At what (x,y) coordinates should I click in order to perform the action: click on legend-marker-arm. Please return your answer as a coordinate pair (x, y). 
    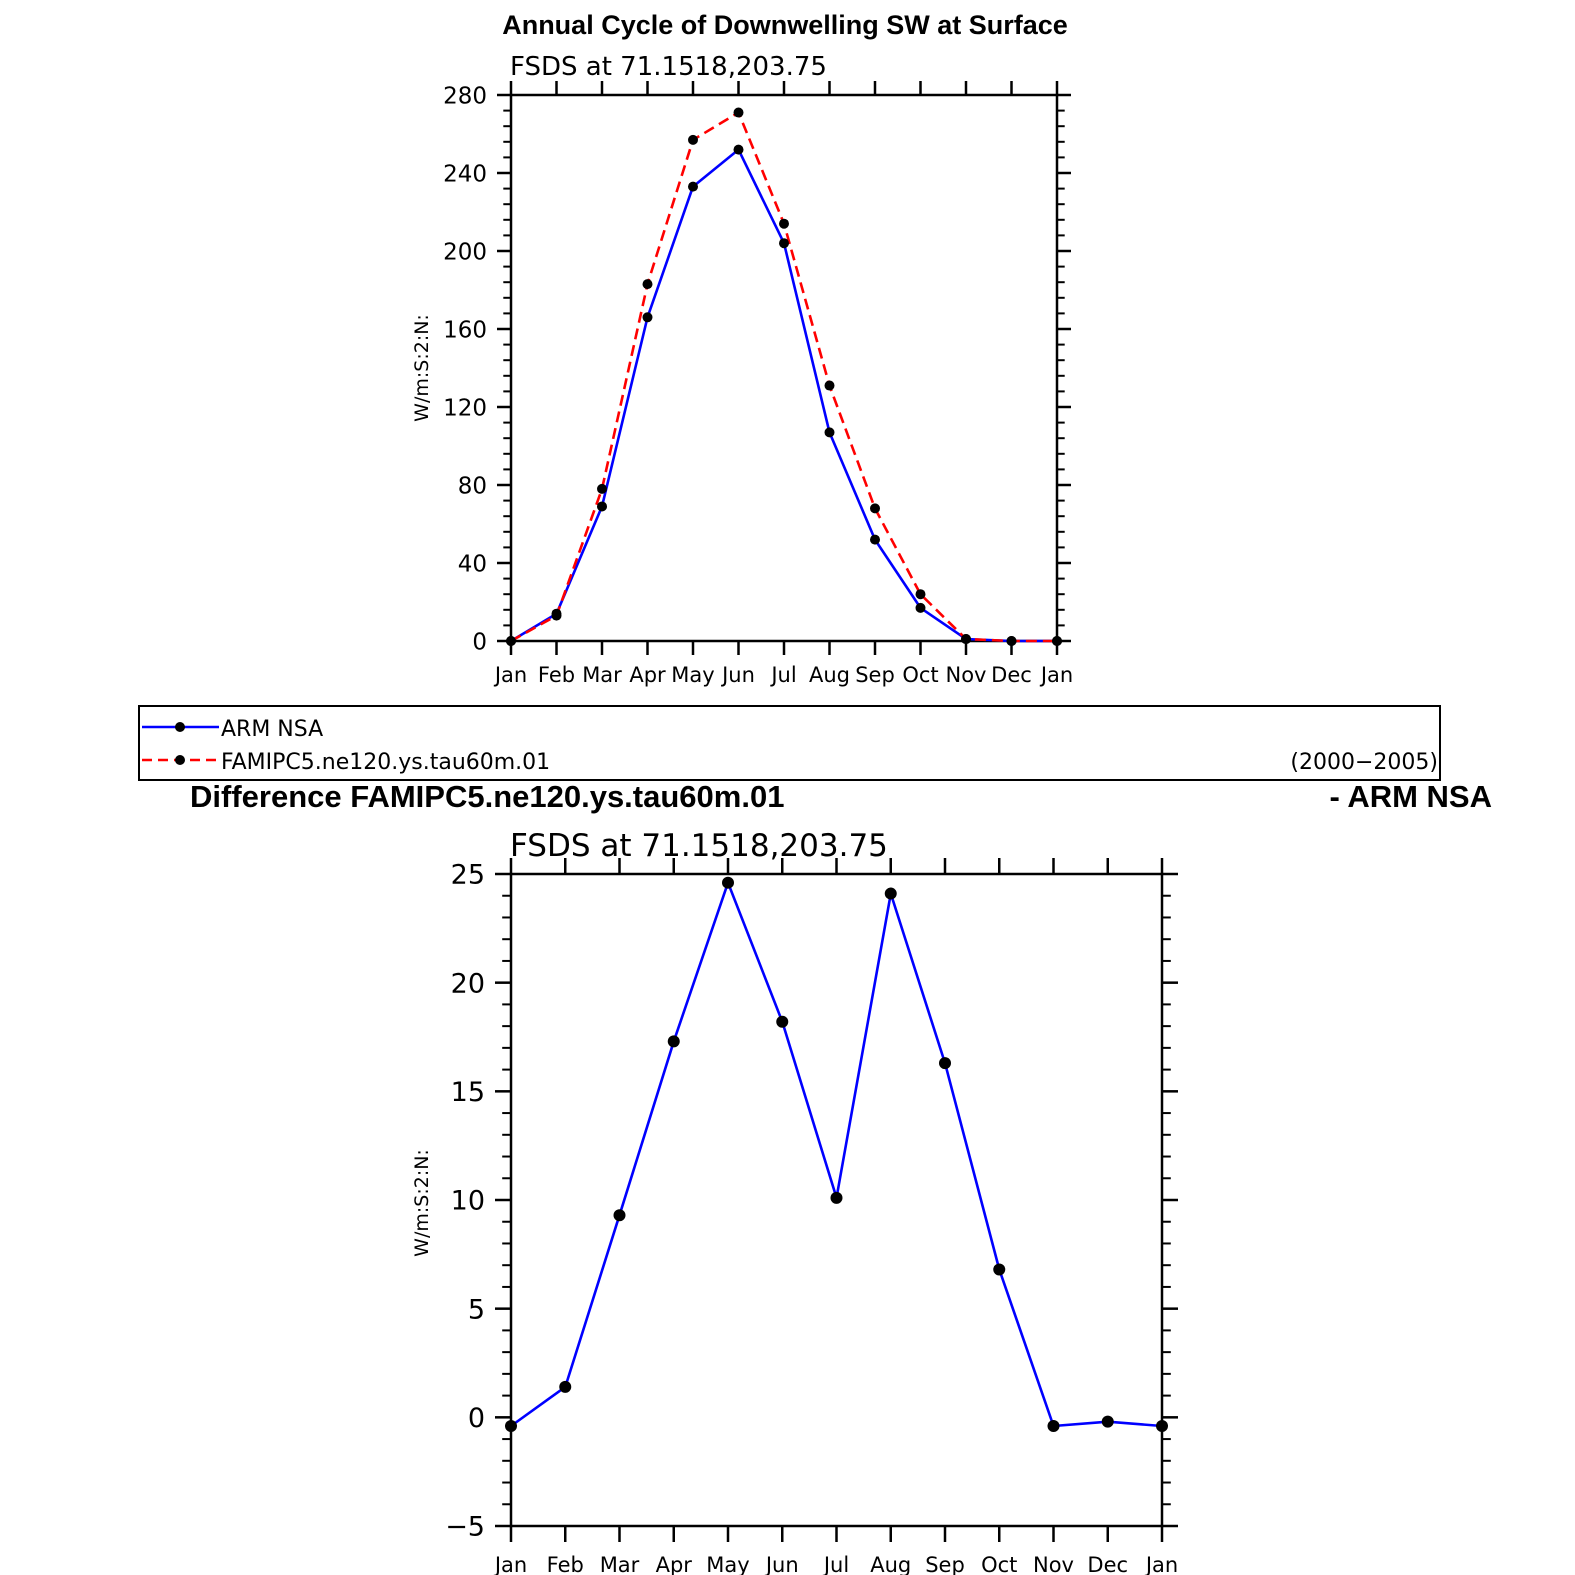
    Looking at the image, I should click on (180, 727).